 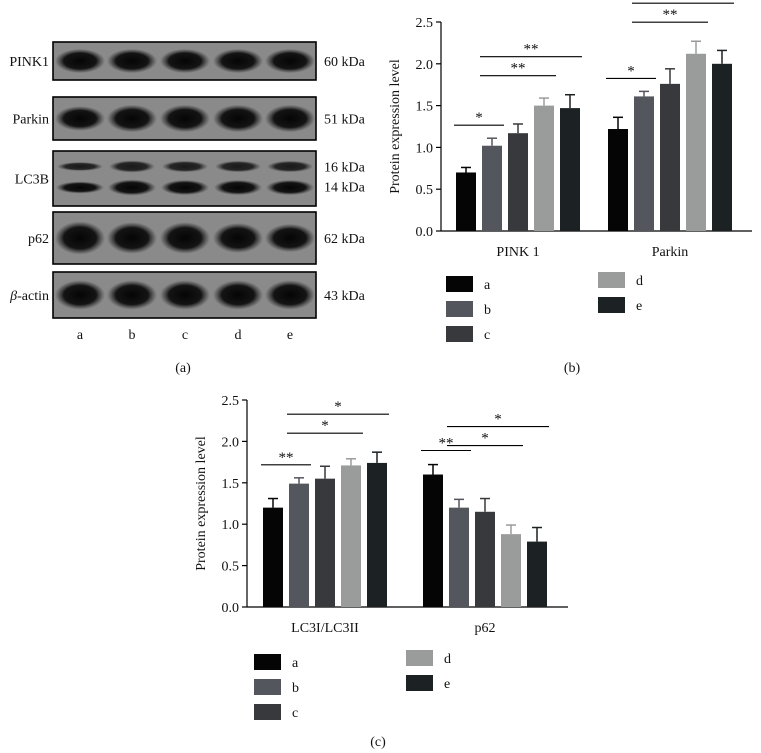 I want to click on y-tick-label: 2.5, so click(x=425, y=23).